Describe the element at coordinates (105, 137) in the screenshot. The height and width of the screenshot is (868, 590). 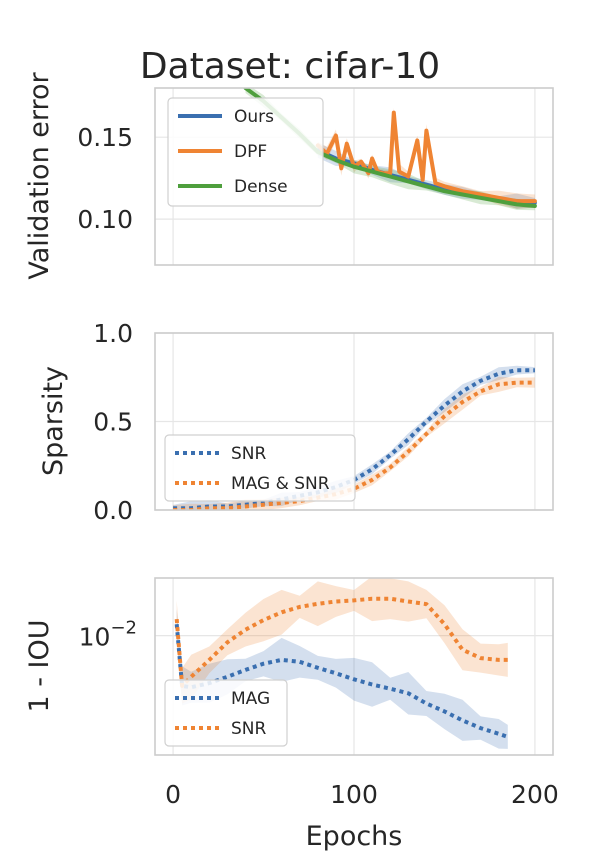
I see `y-tick-label: 0.15` at that location.